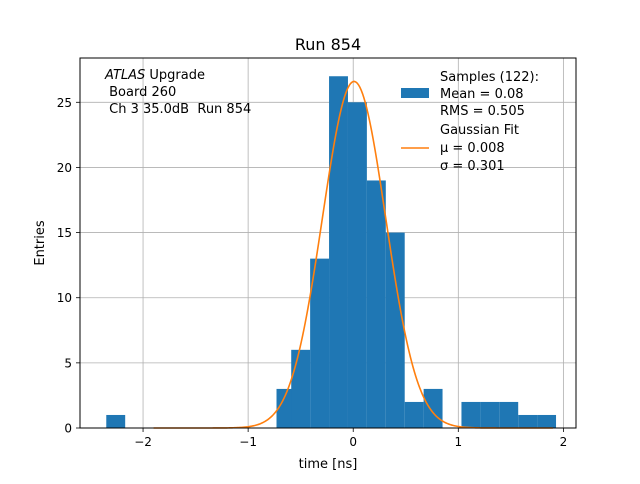  I want to click on x-tick-label: −2, so click(143, 442).